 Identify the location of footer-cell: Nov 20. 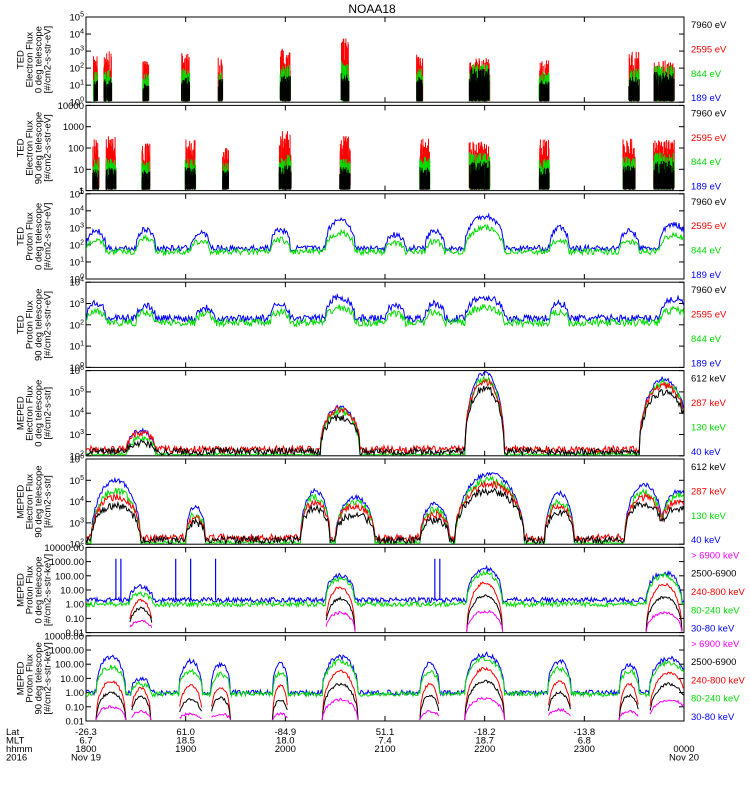
(684, 758).